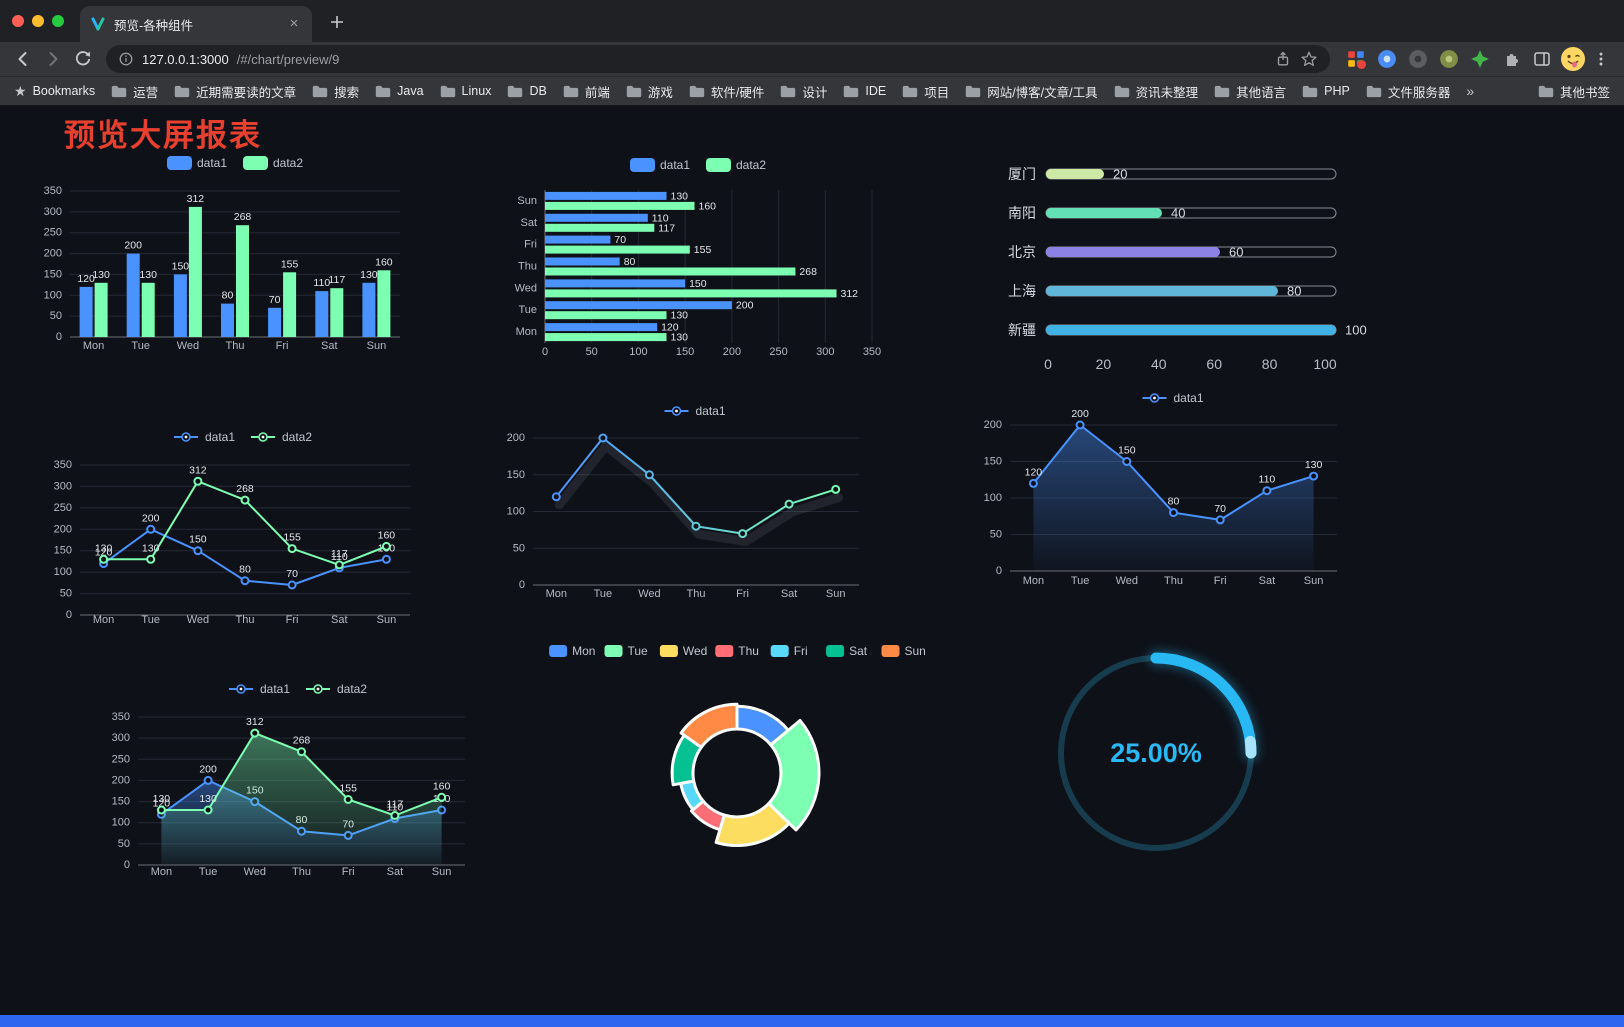 This screenshot has width=1624, height=1027. I want to click on svg-text: 0, so click(59, 337).